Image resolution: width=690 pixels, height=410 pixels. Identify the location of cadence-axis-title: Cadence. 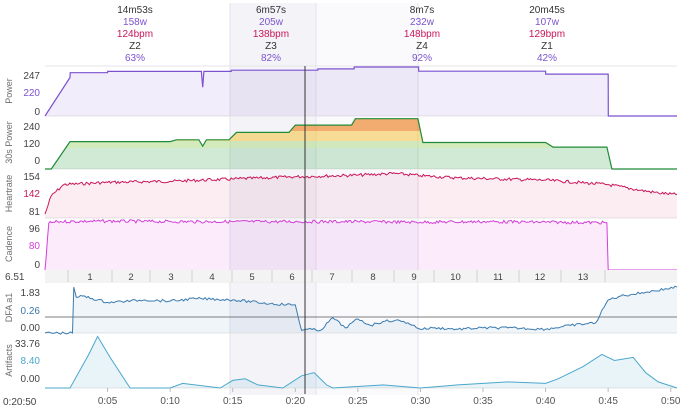
(9, 244).